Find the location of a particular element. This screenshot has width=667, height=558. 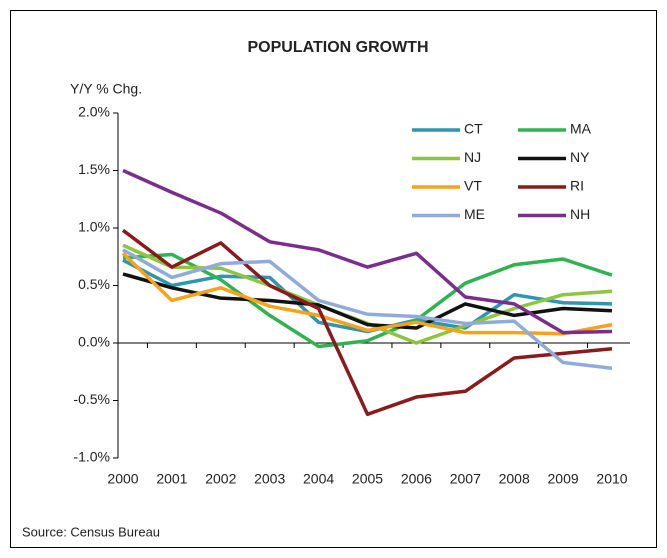

y-tick-label: 1.5% is located at coordinates (94, 169).